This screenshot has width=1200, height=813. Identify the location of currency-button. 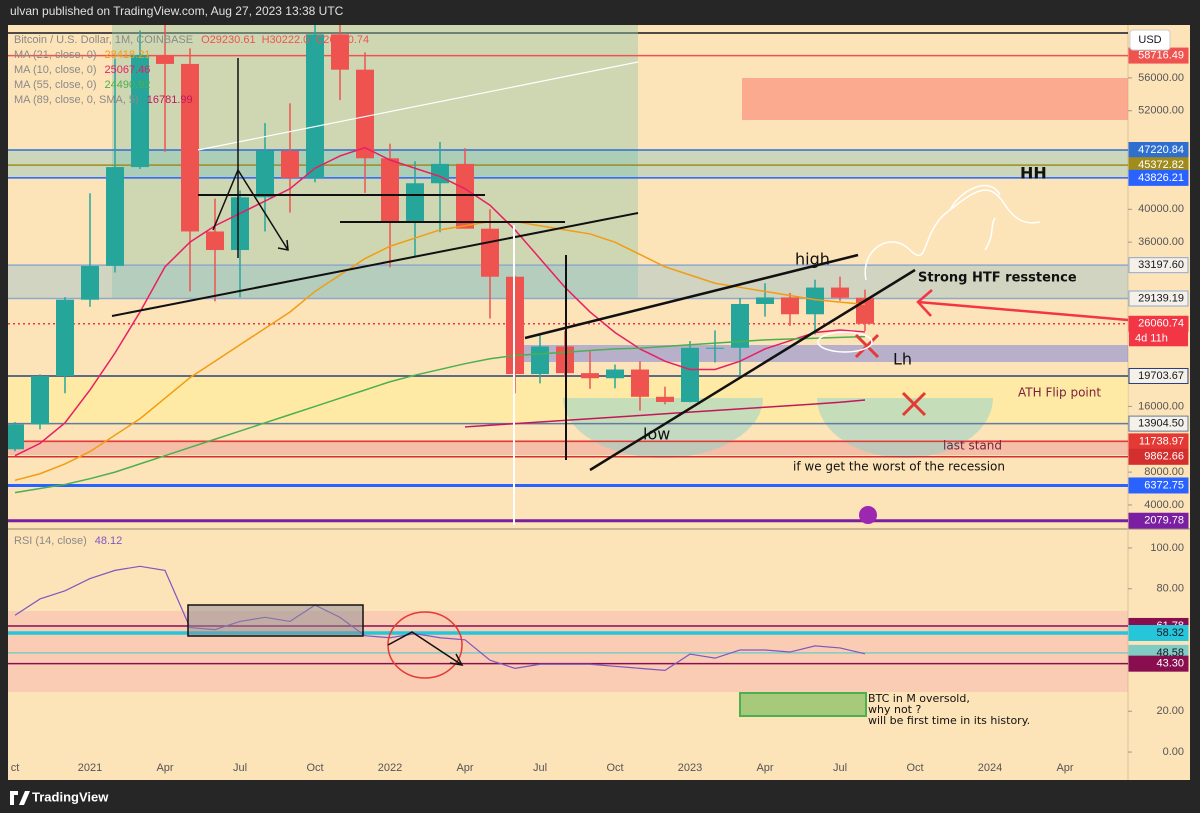
(1150, 40).